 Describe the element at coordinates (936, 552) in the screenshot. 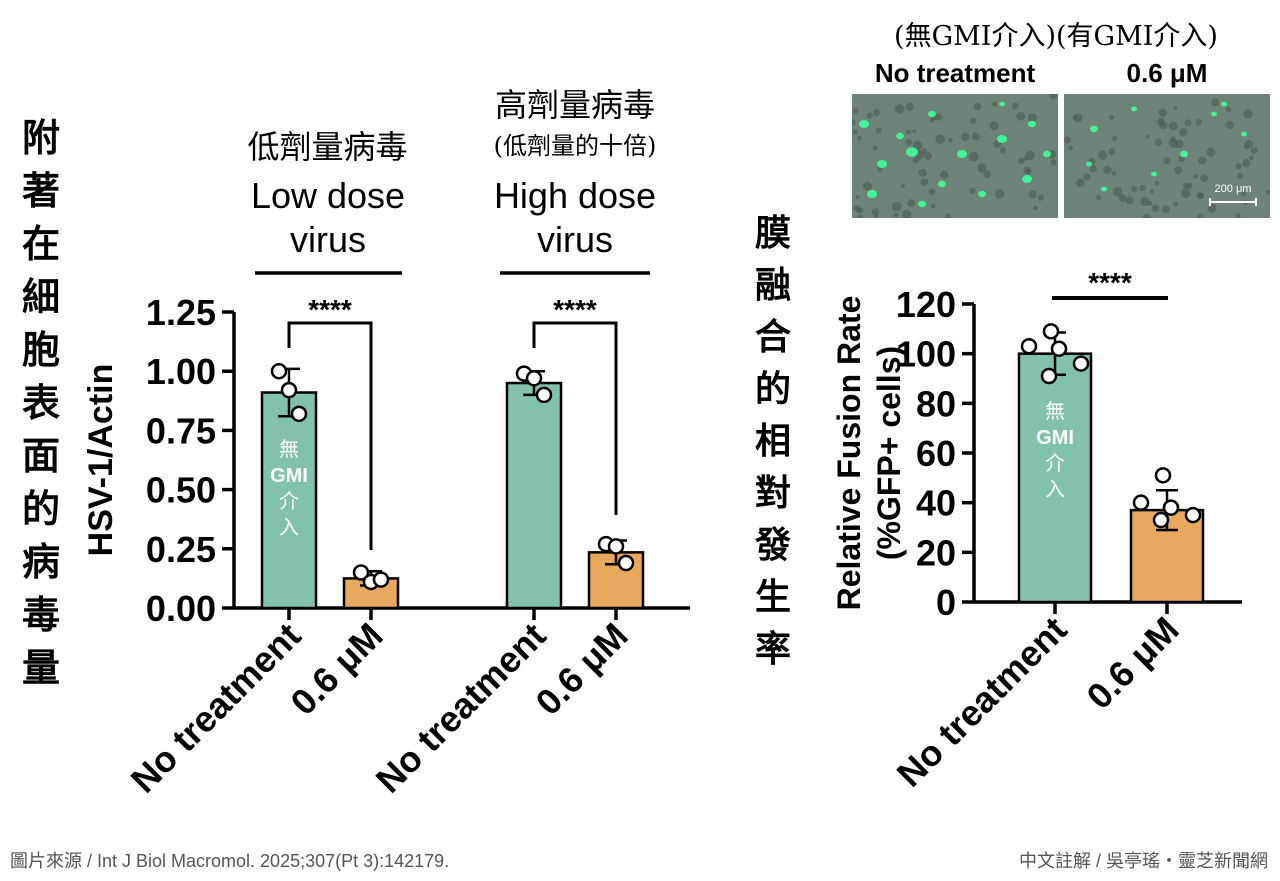

I see `y-tick-label: 20` at that location.